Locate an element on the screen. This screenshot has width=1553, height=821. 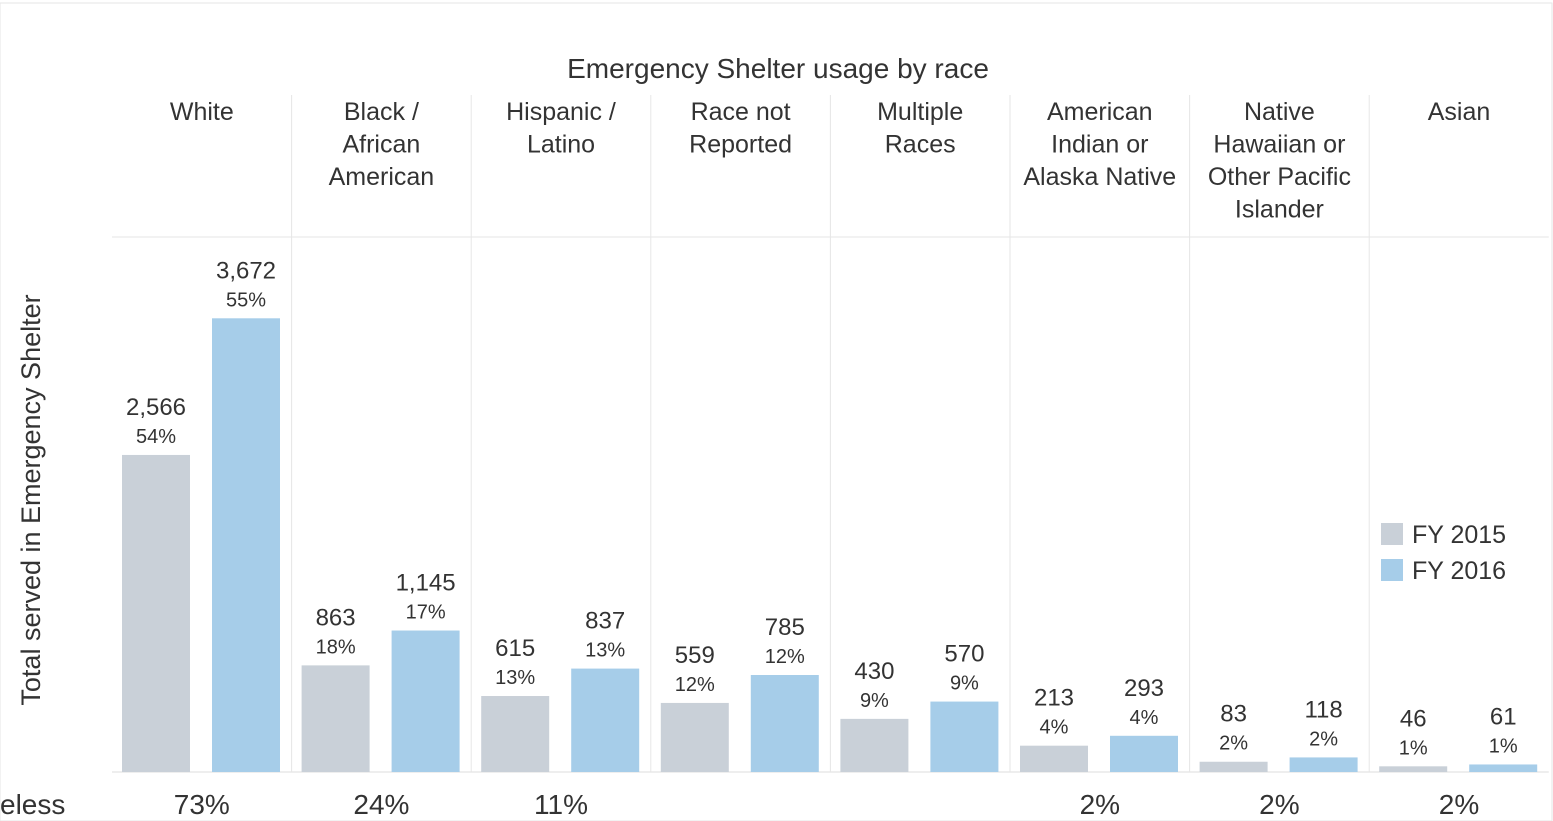
percent-label: 18% is located at coordinates (336, 647).